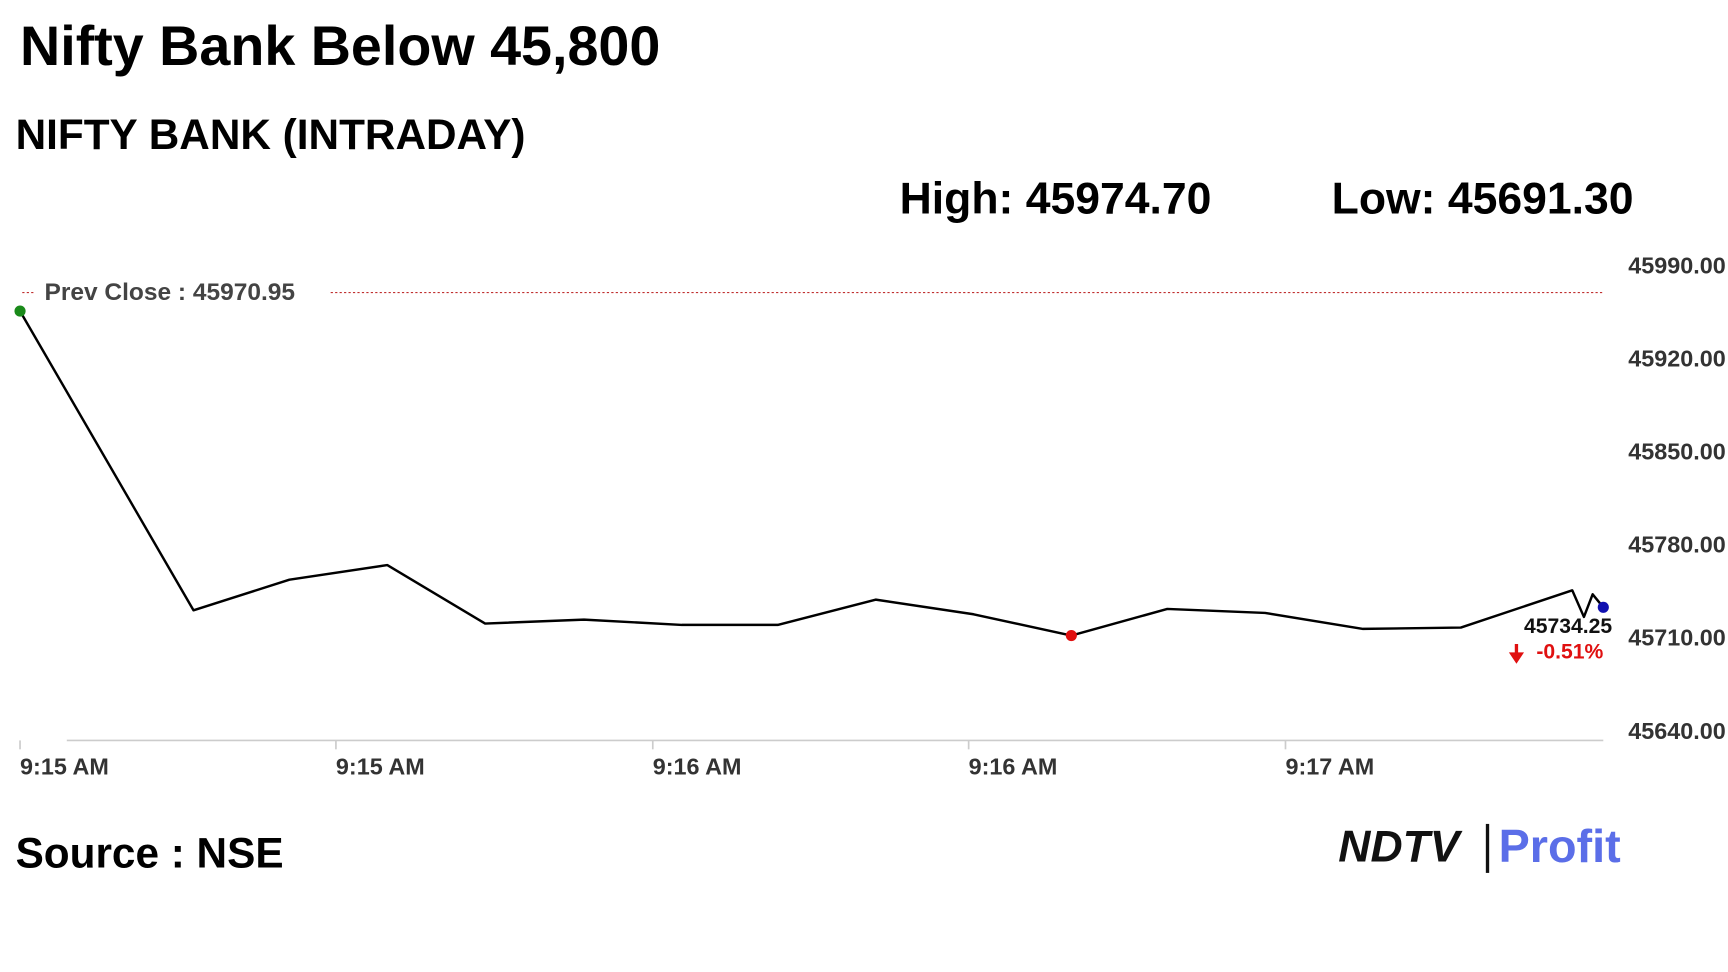  I want to click on source: Source : NSE, so click(150, 852).